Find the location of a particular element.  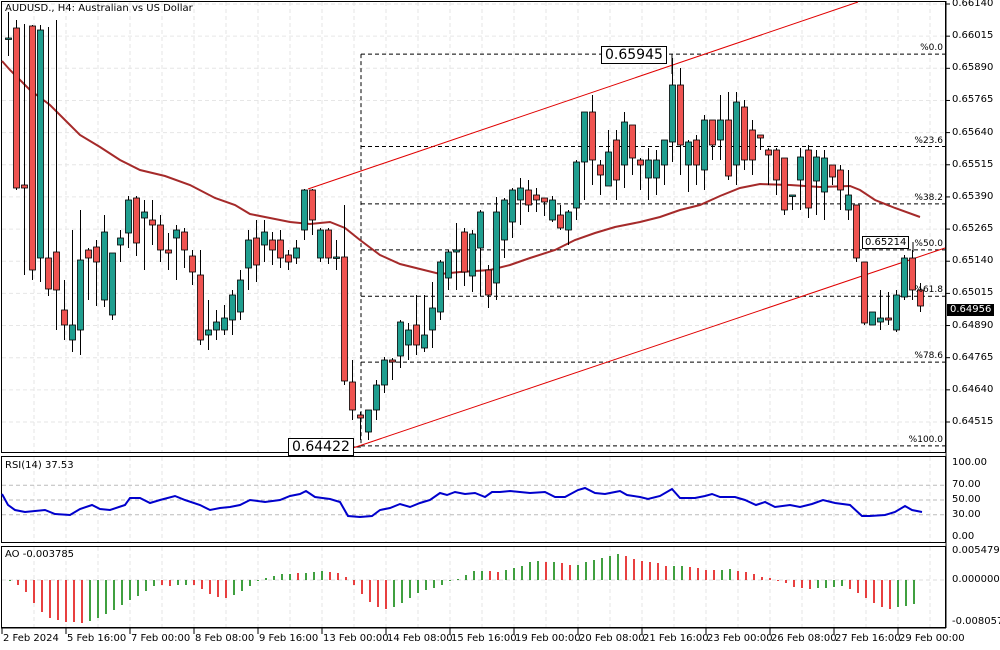

price-axis-label: 0.64515 is located at coordinates (973, 421).